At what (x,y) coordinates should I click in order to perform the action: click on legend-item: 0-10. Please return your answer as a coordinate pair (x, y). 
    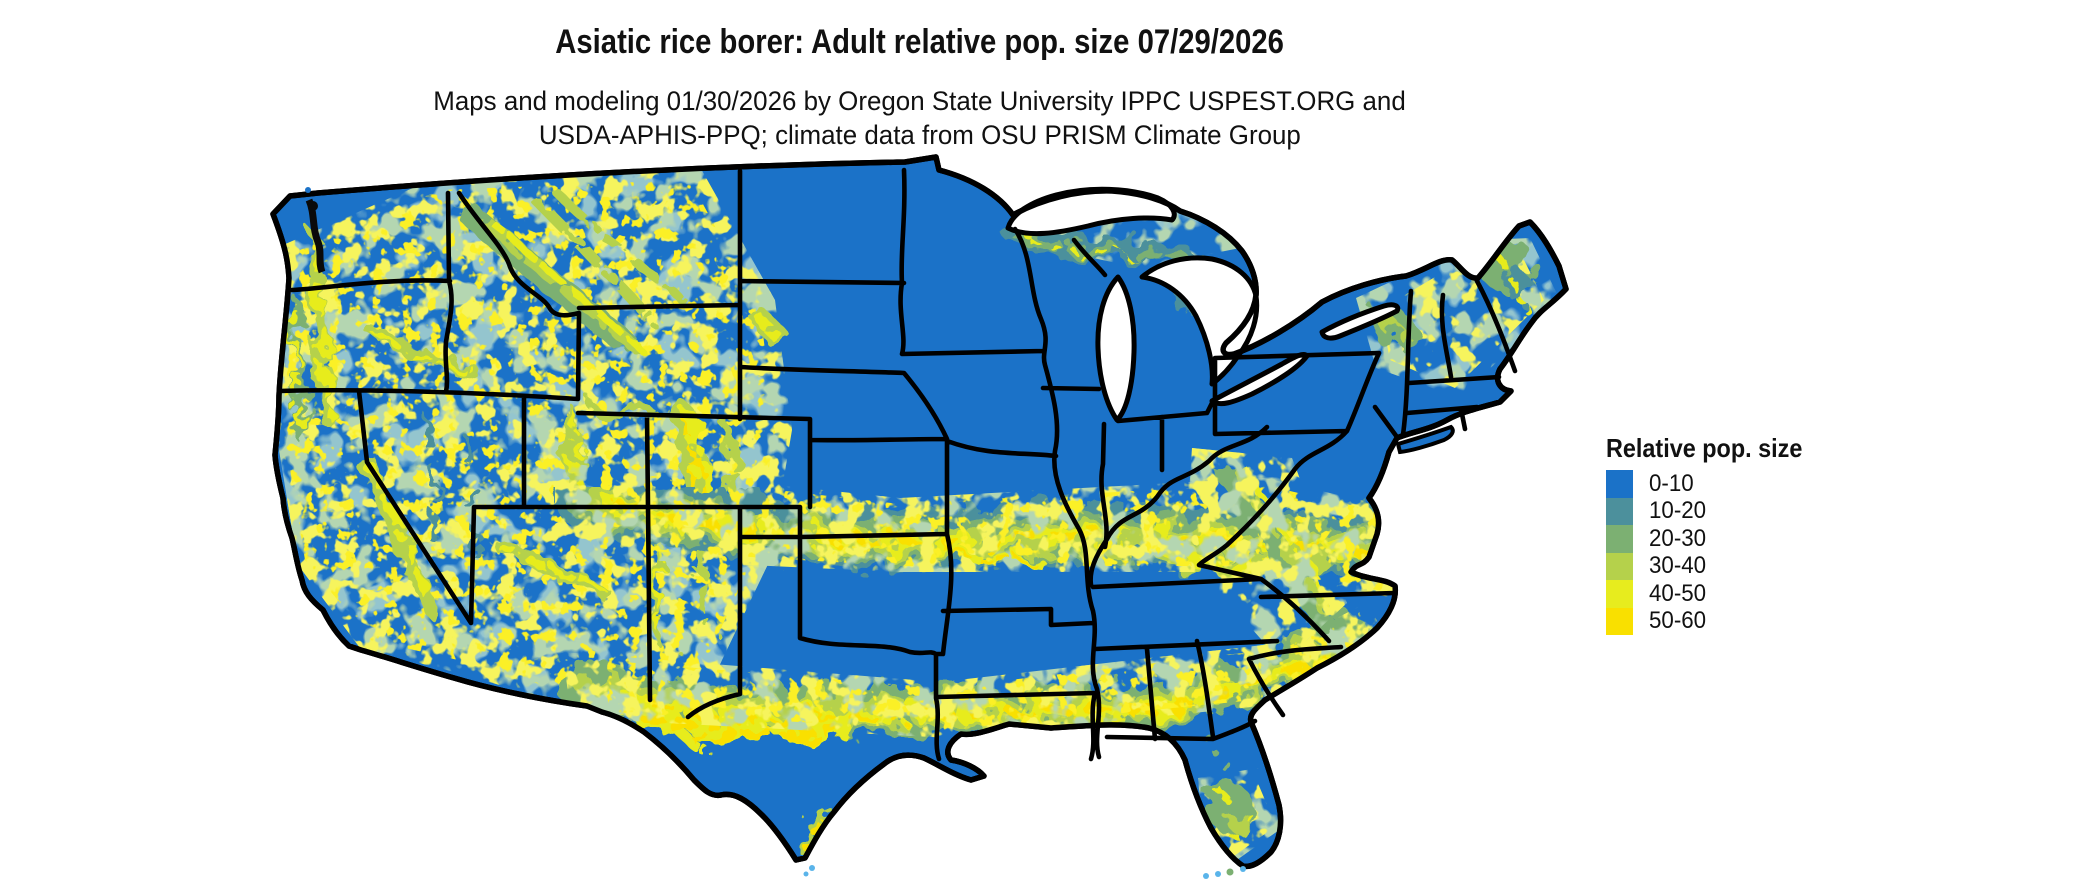
    Looking at the image, I should click on (1715, 484).